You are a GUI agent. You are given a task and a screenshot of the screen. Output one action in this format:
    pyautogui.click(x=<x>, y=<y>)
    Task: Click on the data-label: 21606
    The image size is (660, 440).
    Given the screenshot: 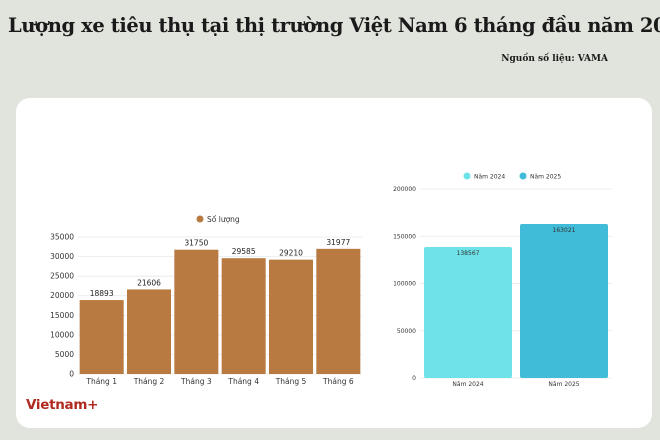 What is the action you would take?
    pyautogui.click(x=149, y=282)
    